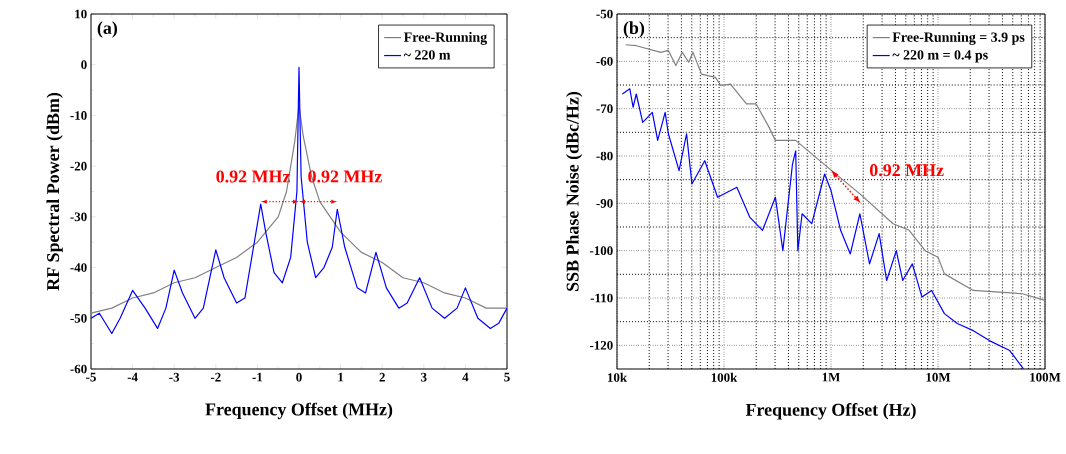  I want to click on y-tick-label: -70, so click(604, 109).